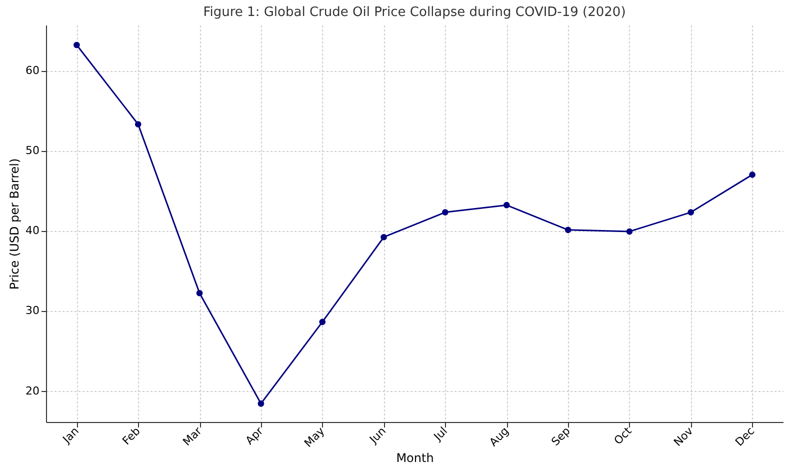  What do you see at coordinates (560, 436) in the screenshot?
I see `x-tick-label: Sep` at bounding box center [560, 436].